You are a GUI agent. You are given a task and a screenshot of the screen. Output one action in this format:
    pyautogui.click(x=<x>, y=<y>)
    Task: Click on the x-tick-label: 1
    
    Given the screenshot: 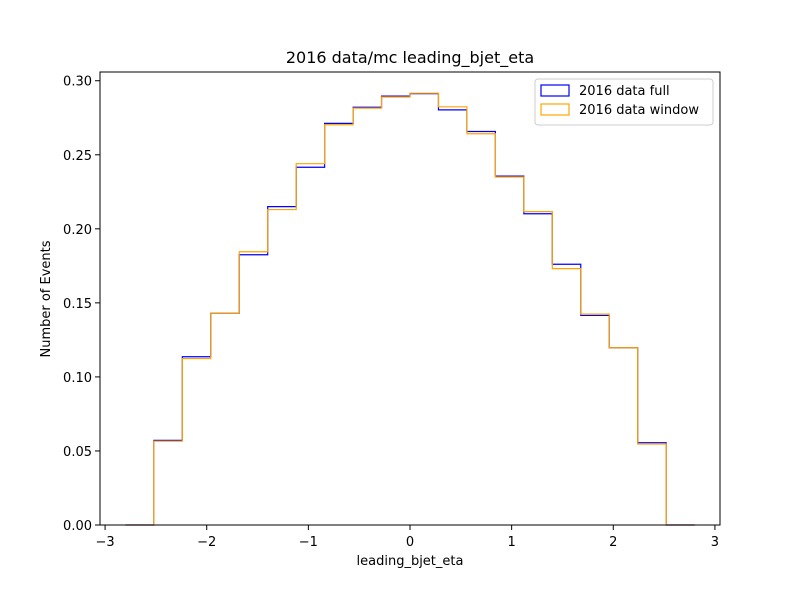 What is the action you would take?
    pyautogui.click(x=511, y=542)
    